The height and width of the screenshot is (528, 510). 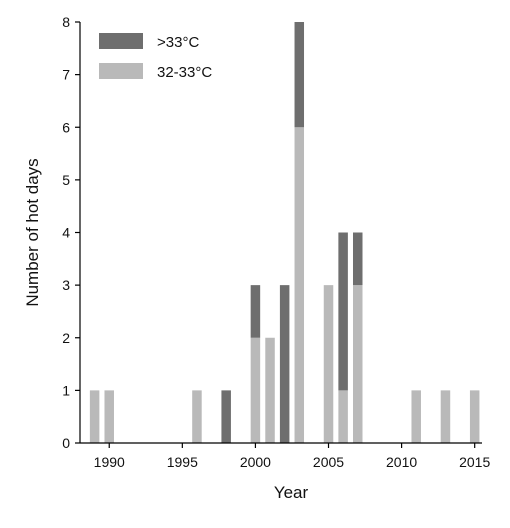 I want to click on x-tick-label-2005: 2005, so click(x=328, y=462).